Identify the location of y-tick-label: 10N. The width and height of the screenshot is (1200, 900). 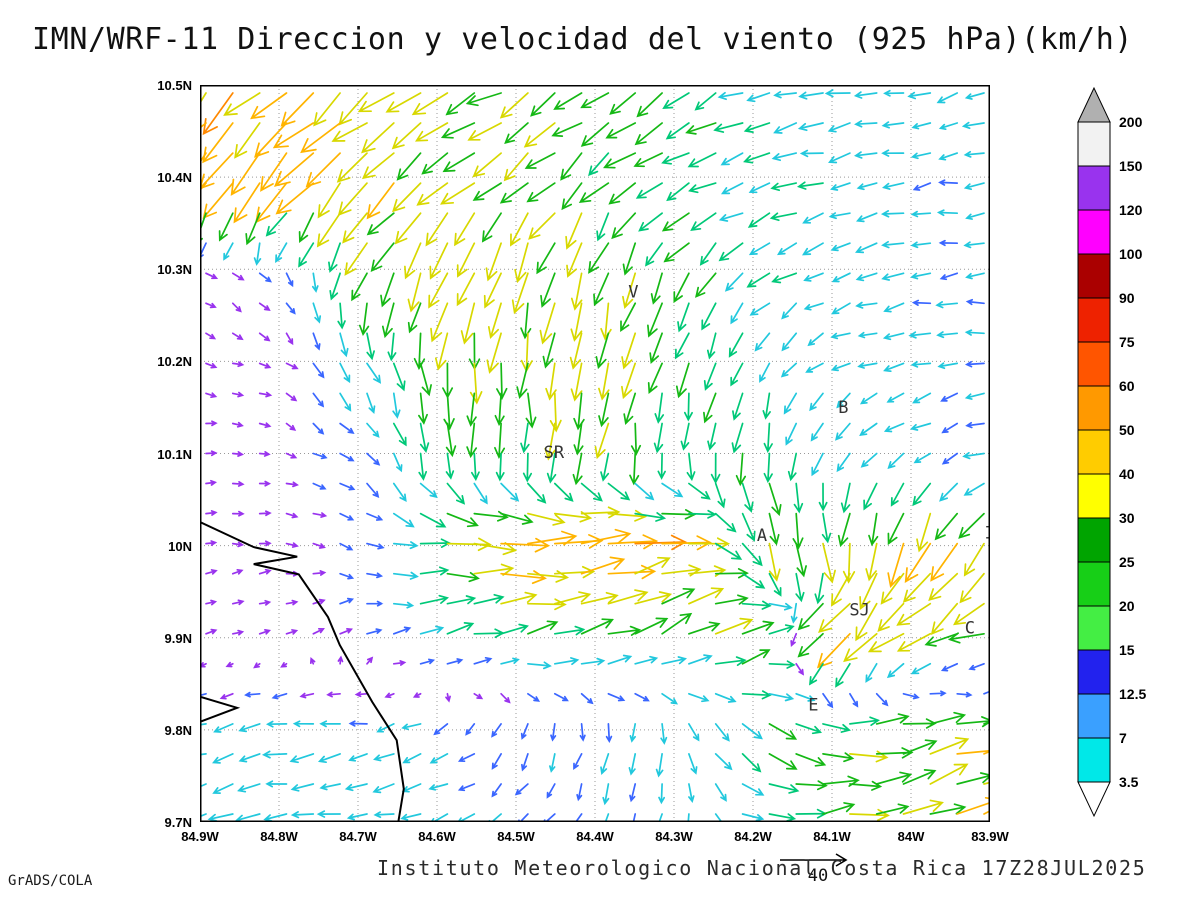
(180, 546).